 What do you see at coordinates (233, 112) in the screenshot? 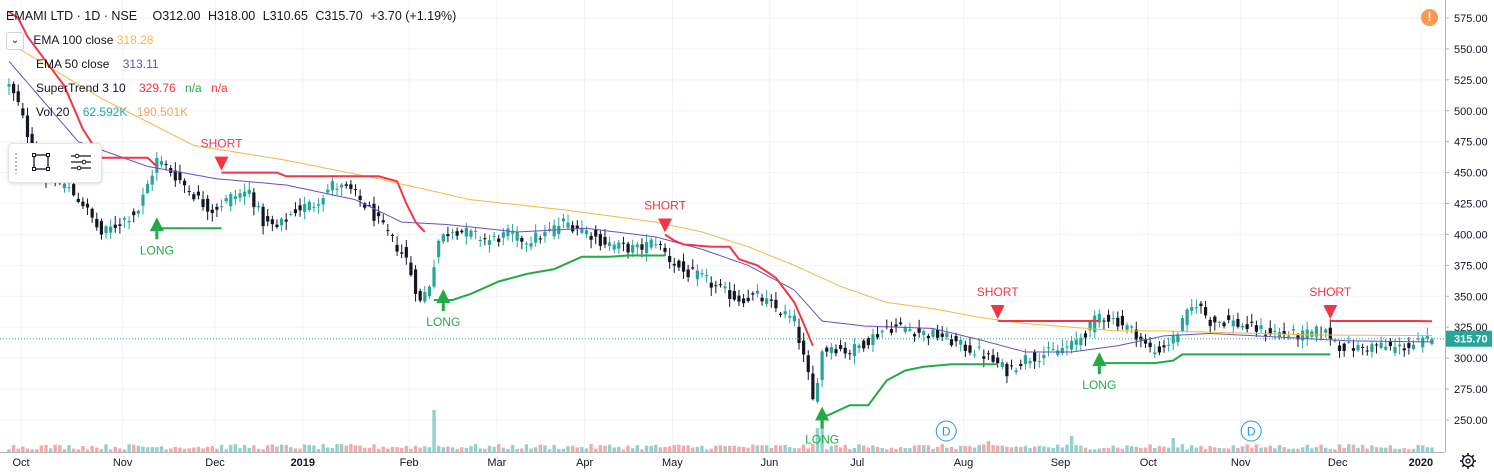
I see `indicator-row-volume: Vol 20 62.592K 190.501K` at bounding box center [233, 112].